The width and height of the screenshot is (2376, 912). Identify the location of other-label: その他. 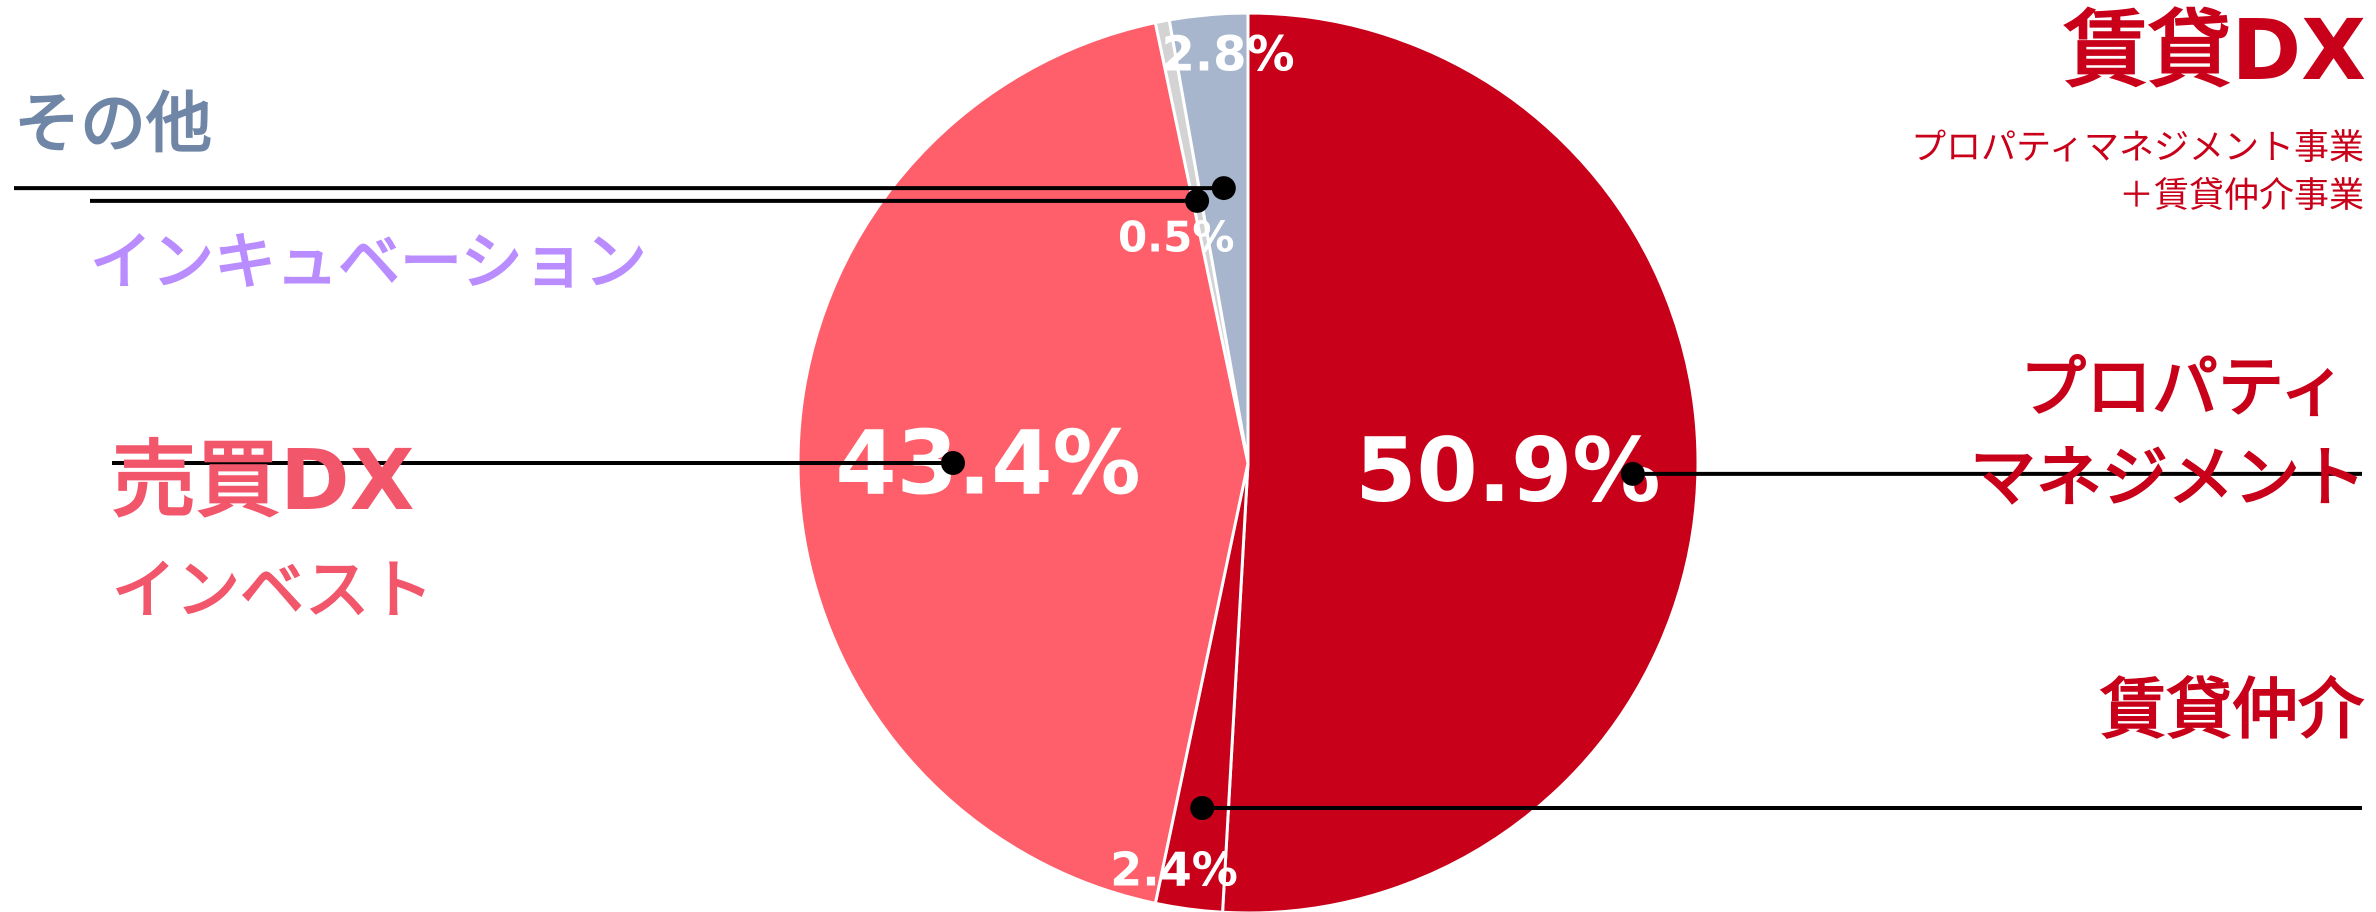
(113, 123).